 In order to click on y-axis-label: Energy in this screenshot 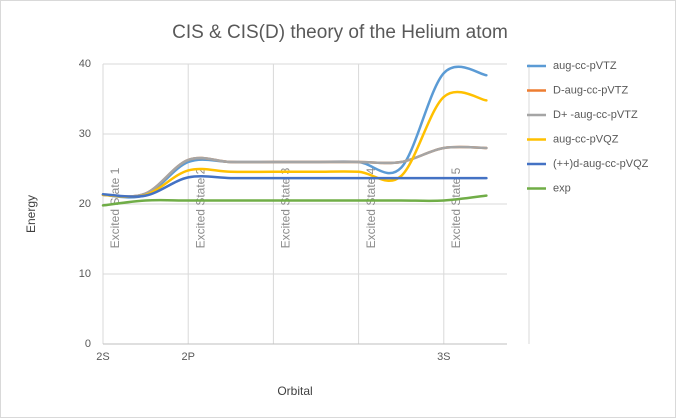, I will do `click(31, 214)`.